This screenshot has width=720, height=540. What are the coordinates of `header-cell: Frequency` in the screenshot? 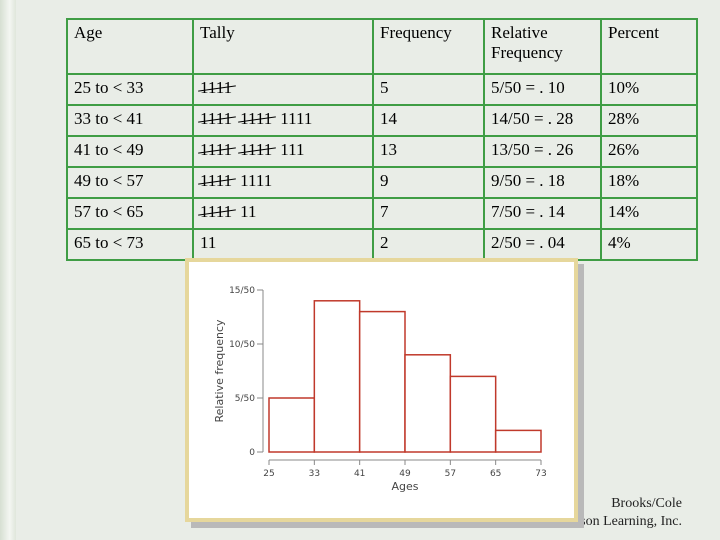 It's located at (428, 46).